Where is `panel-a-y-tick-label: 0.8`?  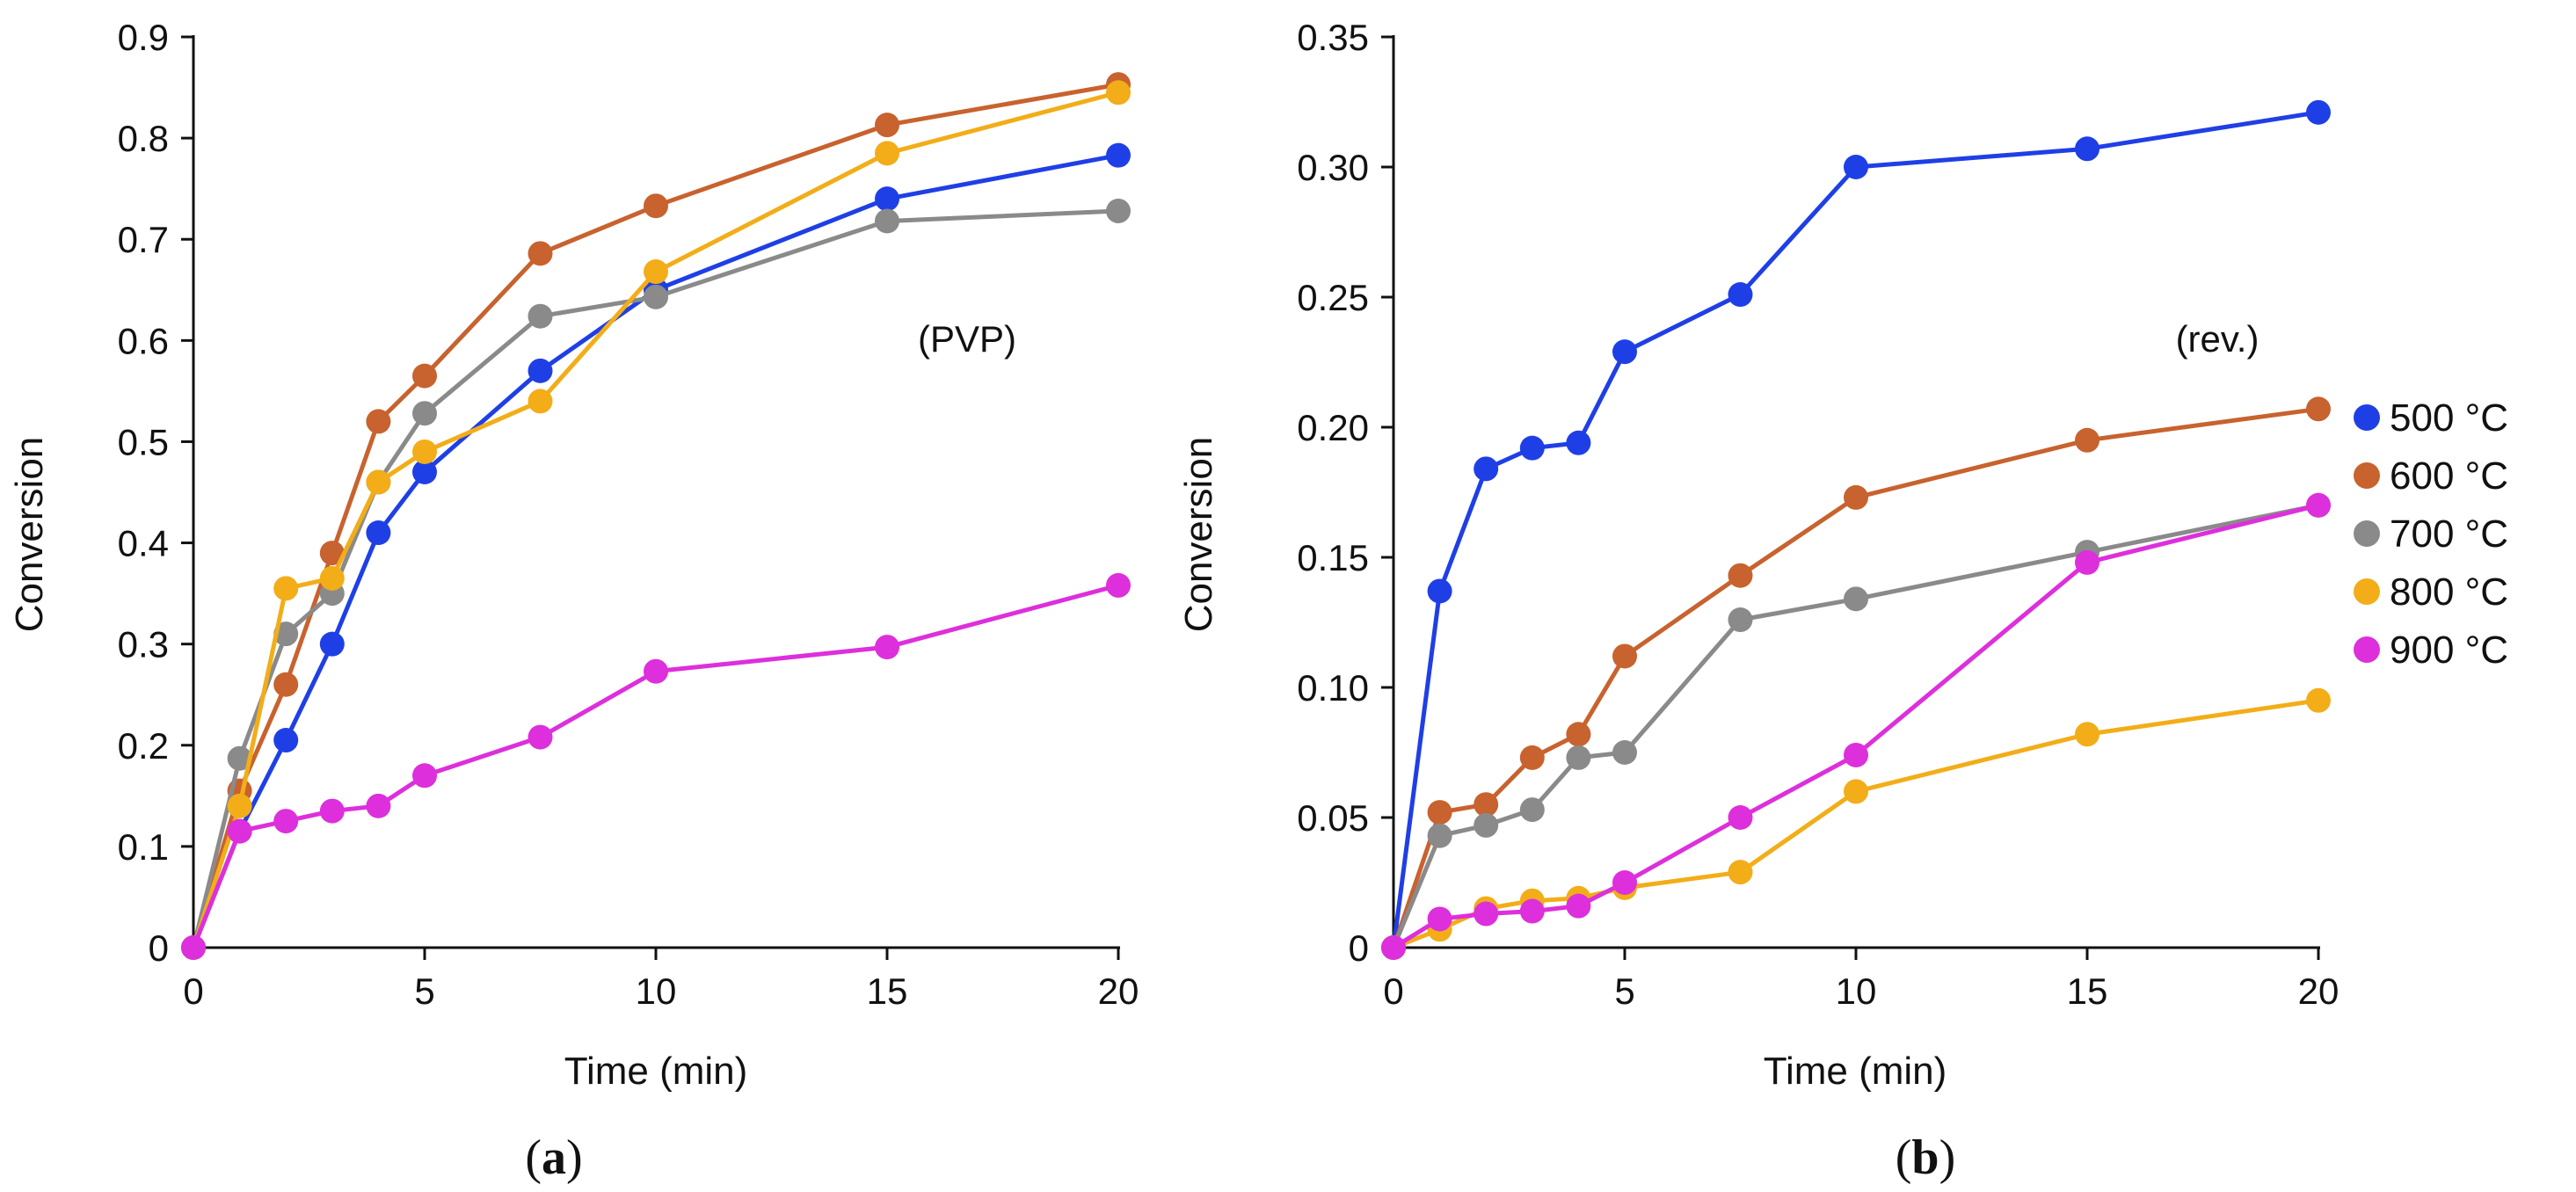
panel-a-y-tick-label: 0.8 is located at coordinates (143, 138).